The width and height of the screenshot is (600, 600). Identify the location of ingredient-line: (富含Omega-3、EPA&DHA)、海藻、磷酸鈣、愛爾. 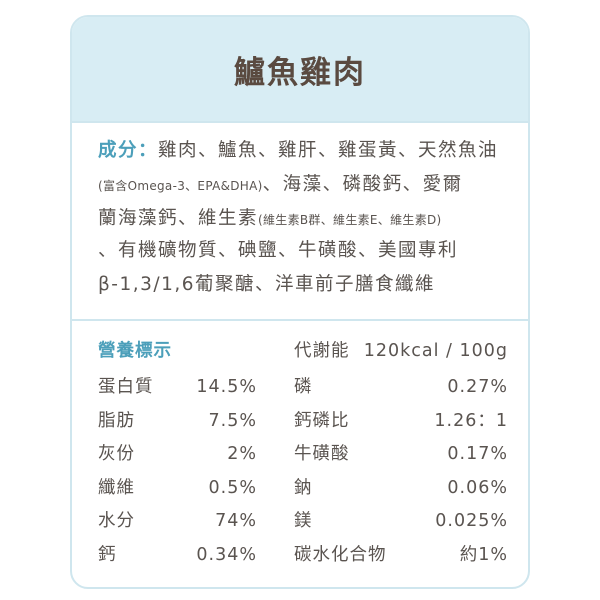
(280, 185).